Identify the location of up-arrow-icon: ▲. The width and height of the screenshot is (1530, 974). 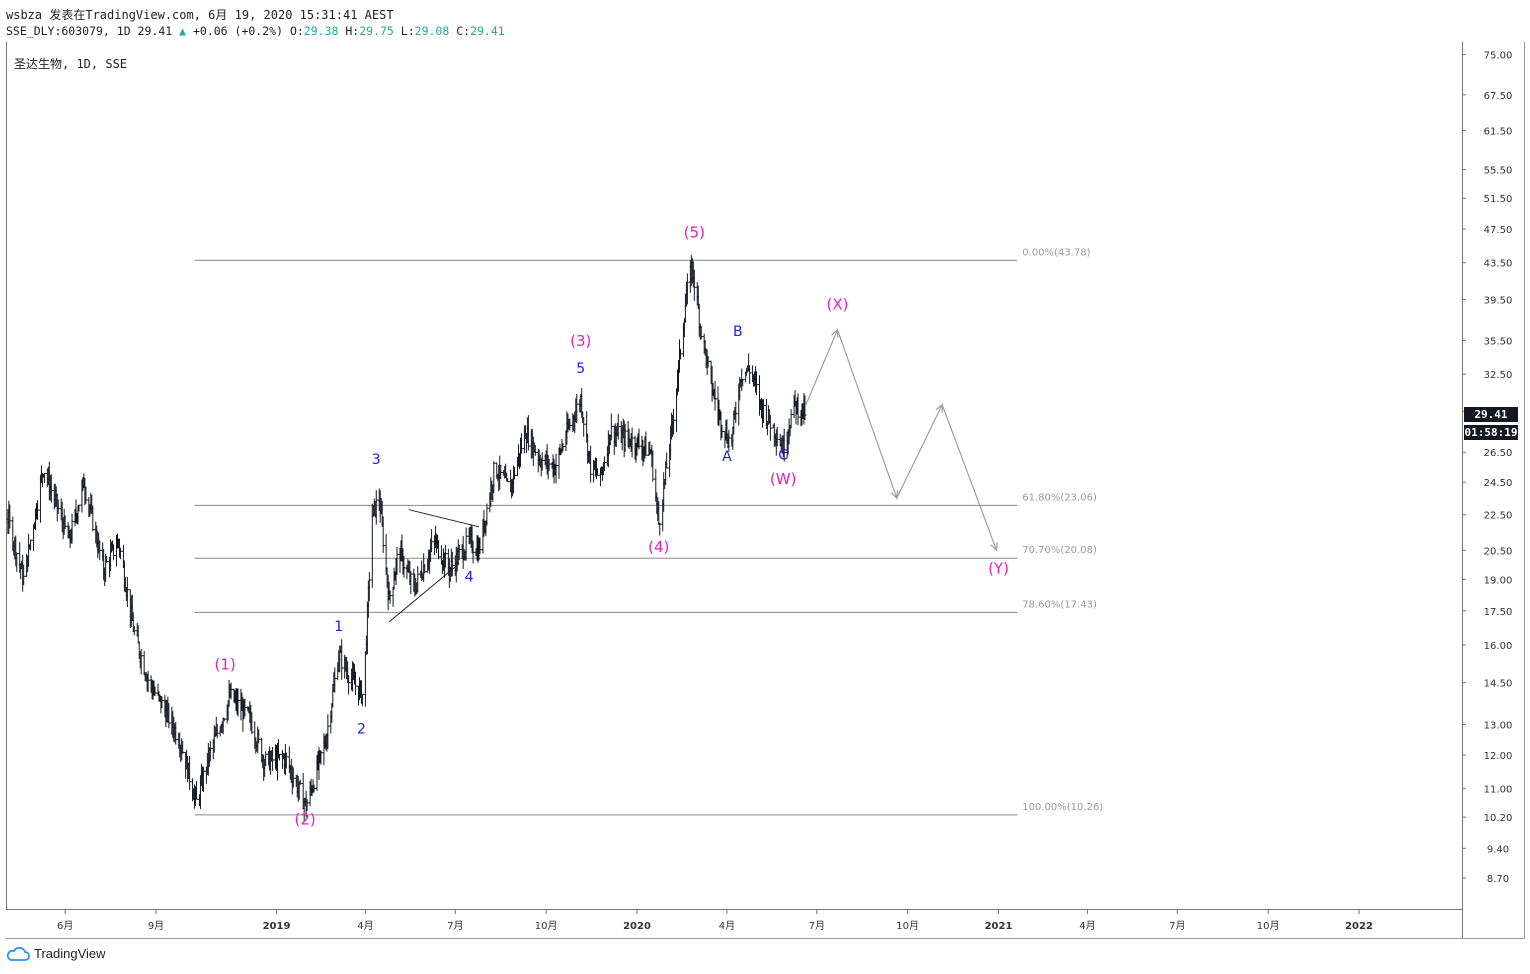
(183, 31).